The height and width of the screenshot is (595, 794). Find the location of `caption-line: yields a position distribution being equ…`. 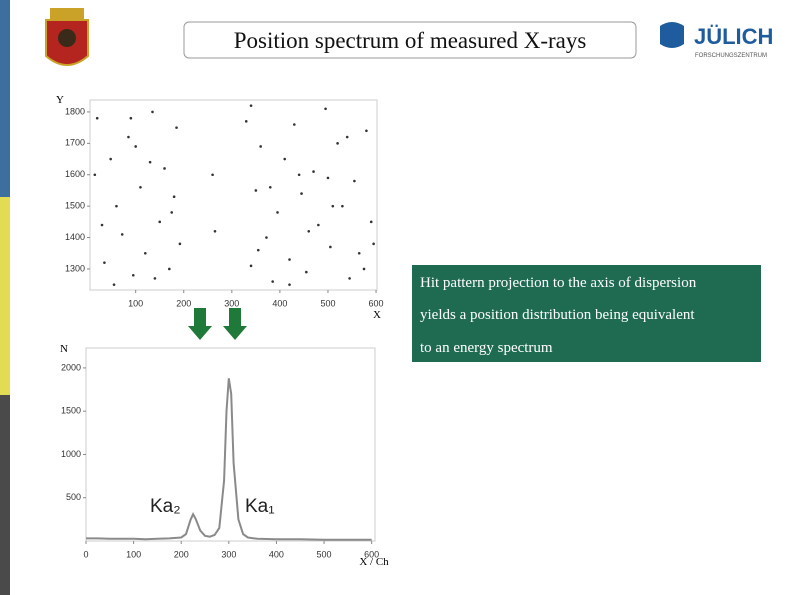

caption-line: yields a position distribution being equ… is located at coordinates (557, 315).